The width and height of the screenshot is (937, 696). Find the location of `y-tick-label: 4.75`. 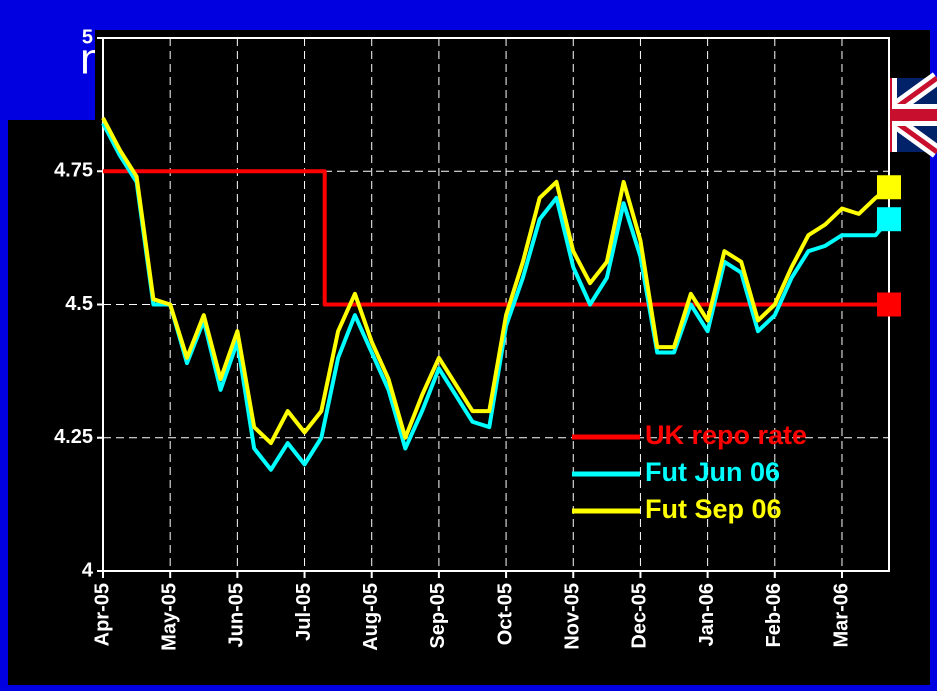

y-tick-label: 4.75 is located at coordinates (73, 171).